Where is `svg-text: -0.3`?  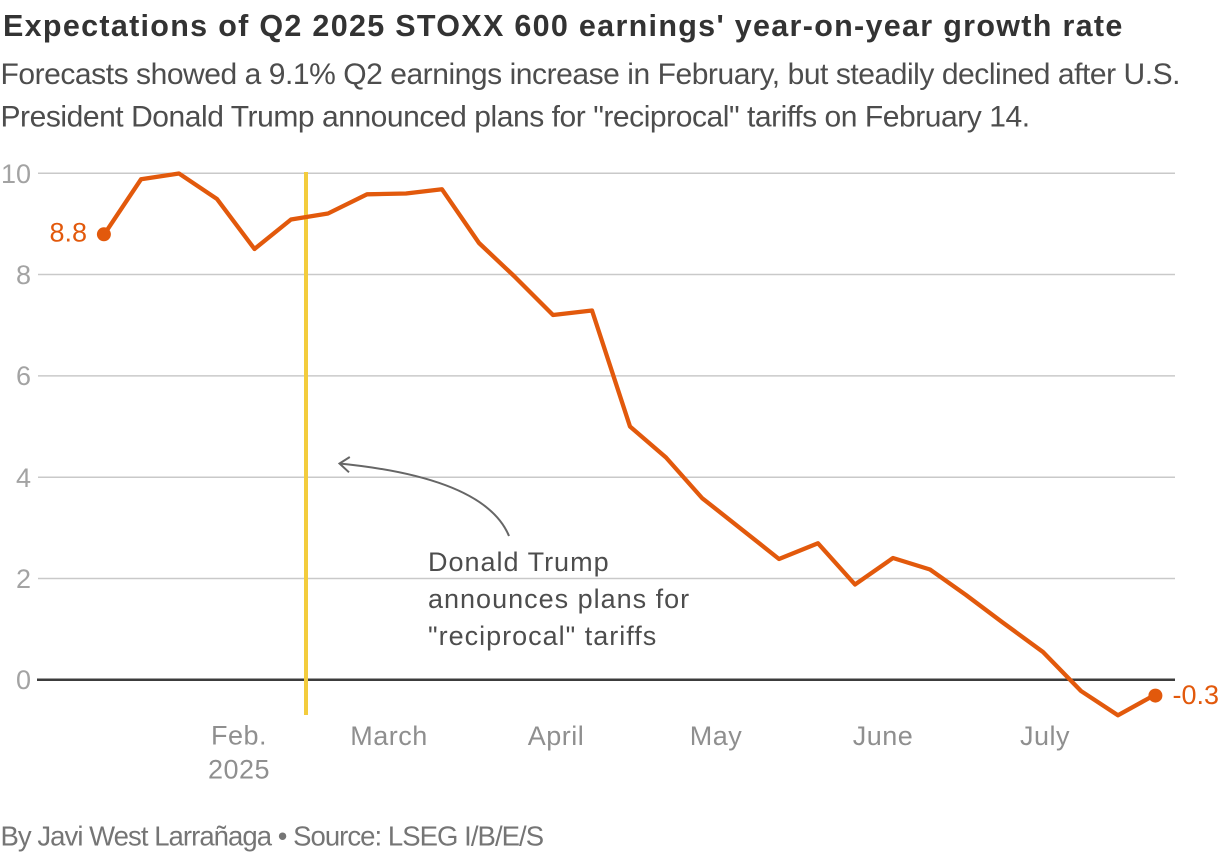
svg-text: -0.3 is located at coordinates (1196, 695).